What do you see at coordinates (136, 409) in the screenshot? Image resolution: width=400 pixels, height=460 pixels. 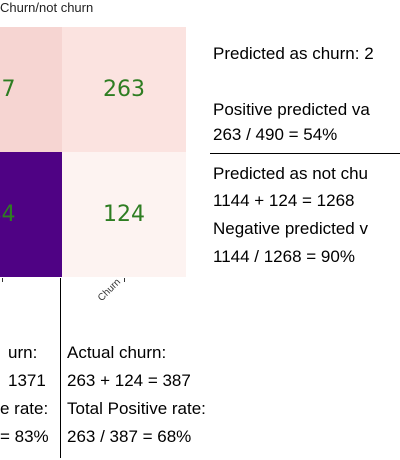 I see `total-positive-rate-label: Total Positive rate:` at bounding box center [136, 409].